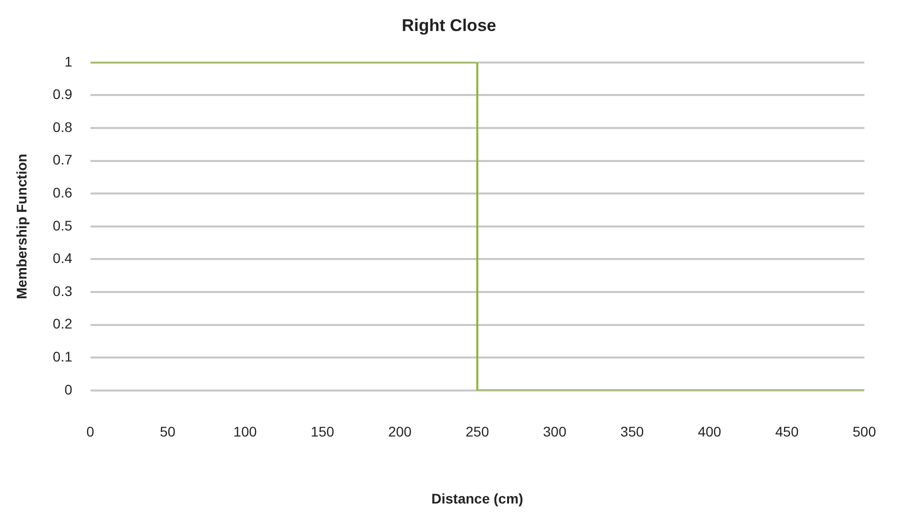  Describe the element at coordinates (62, 356) in the screenshot. I see `y-tick-label: 0.1` at that location.